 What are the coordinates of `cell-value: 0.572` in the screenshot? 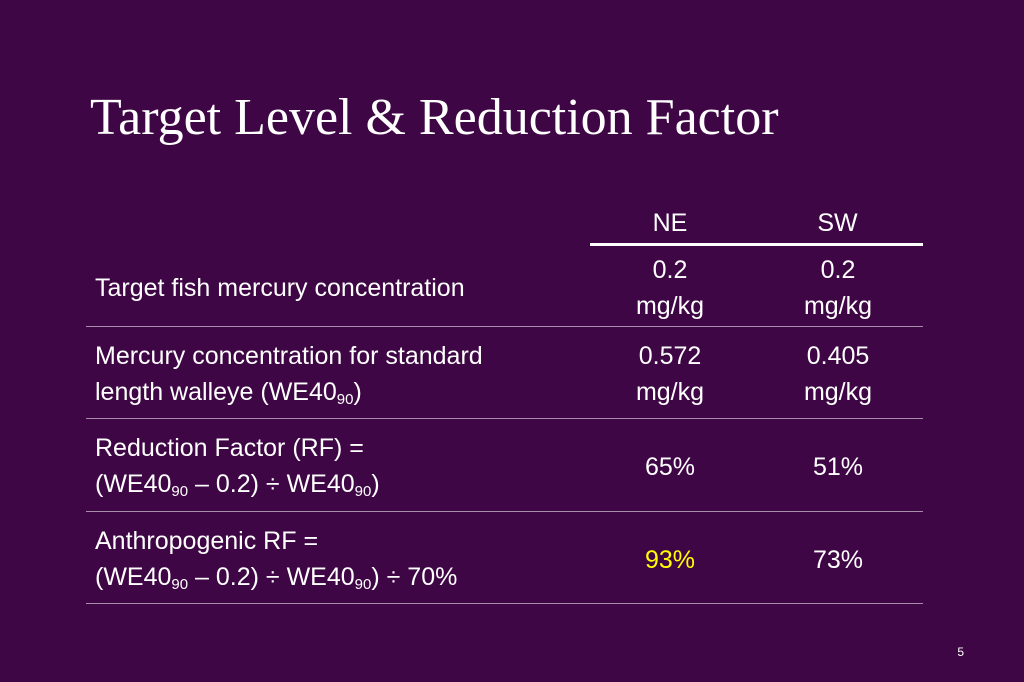 It's located at (670, 356).